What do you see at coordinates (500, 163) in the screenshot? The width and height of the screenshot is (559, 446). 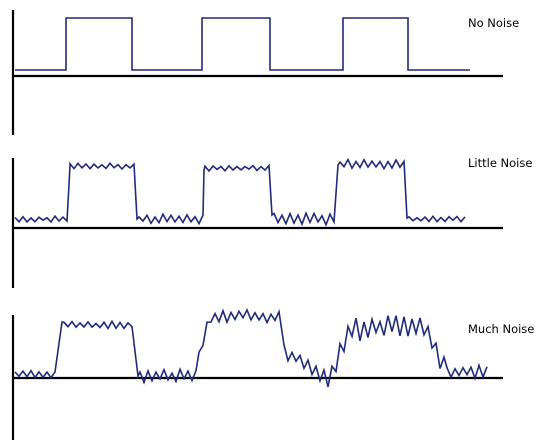 I see `panel-label-little-noise: Little Noise` at bounding box center [500, 163].